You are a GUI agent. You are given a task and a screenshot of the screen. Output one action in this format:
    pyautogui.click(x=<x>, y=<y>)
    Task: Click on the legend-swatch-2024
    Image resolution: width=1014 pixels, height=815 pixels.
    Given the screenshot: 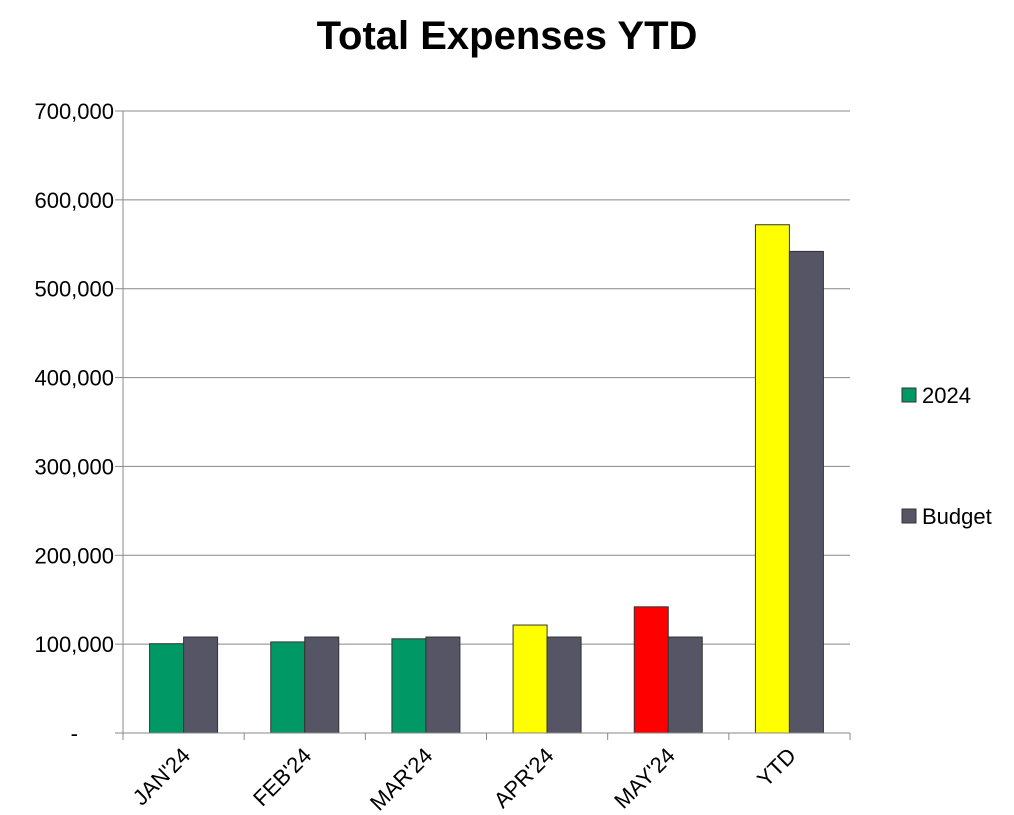 What is the action you would take?
    pyautogui.click(x=909, y=395)
    